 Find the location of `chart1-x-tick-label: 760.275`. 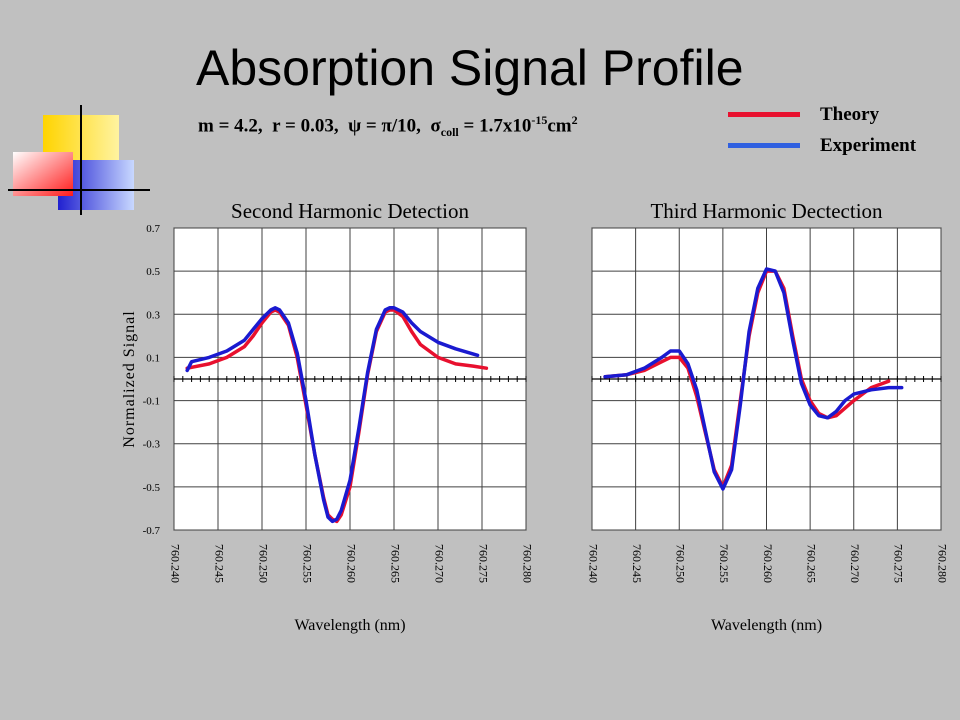

chart1-x-tick-label: 760.275 is located at coordinates (483, 563).